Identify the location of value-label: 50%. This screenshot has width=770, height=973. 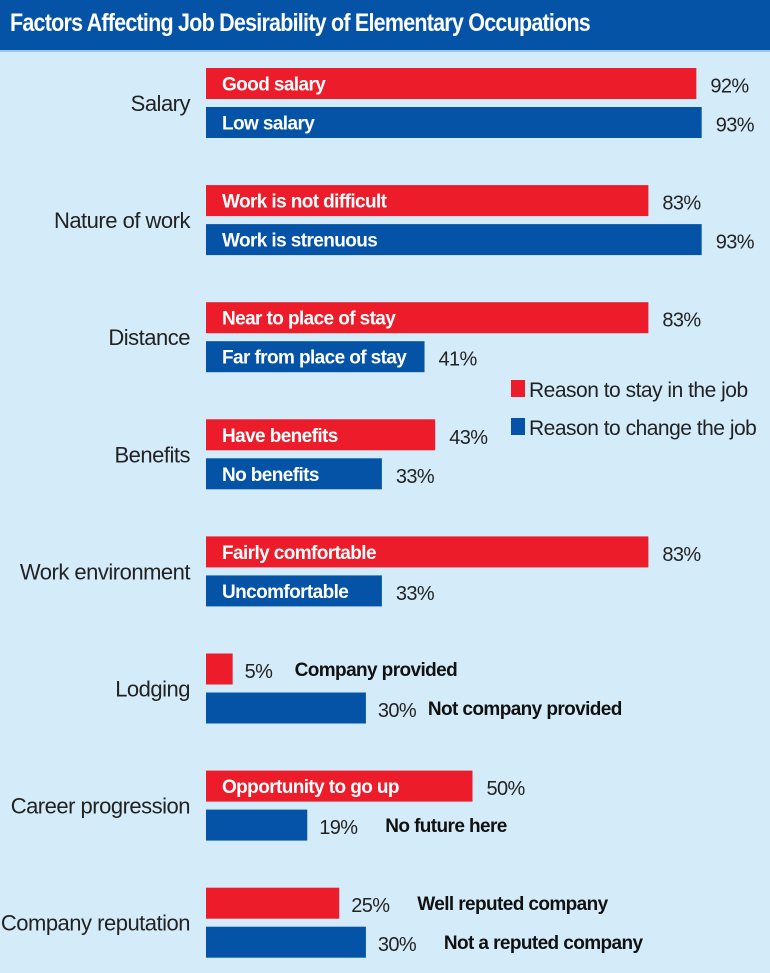
(506, 789).